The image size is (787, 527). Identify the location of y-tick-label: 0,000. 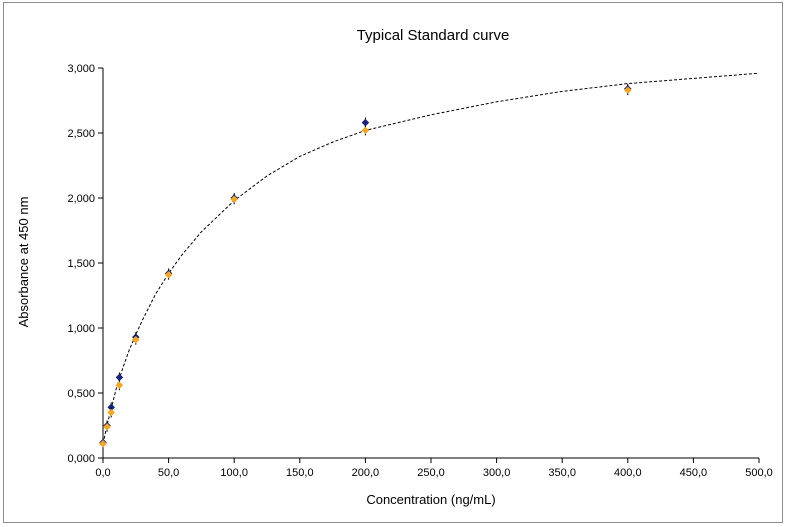
(81, 459).